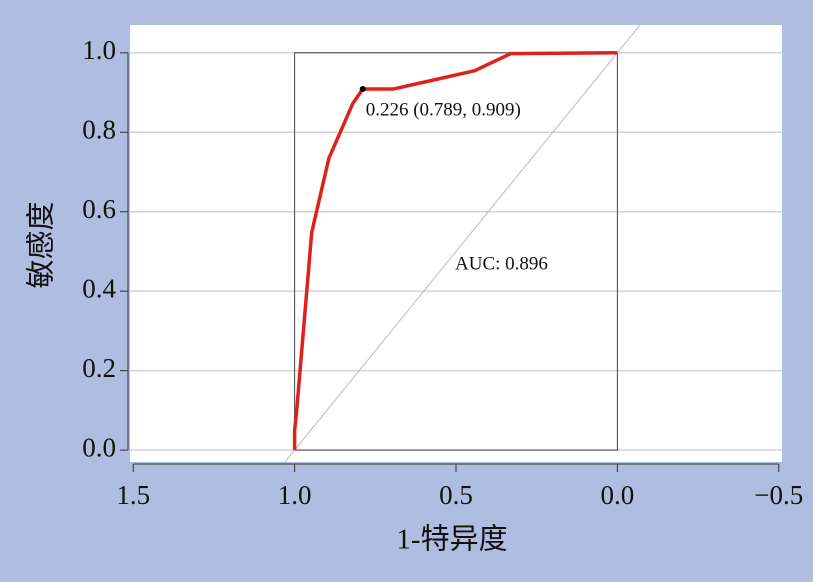 Image resolution: width=813 pixels, height=582 pixels. What do you see at coordinates (443, 109) in the screenshot?
I see `threshold-label: 0.226 (0.789, 0.909)` at bounding box center [443, 109].